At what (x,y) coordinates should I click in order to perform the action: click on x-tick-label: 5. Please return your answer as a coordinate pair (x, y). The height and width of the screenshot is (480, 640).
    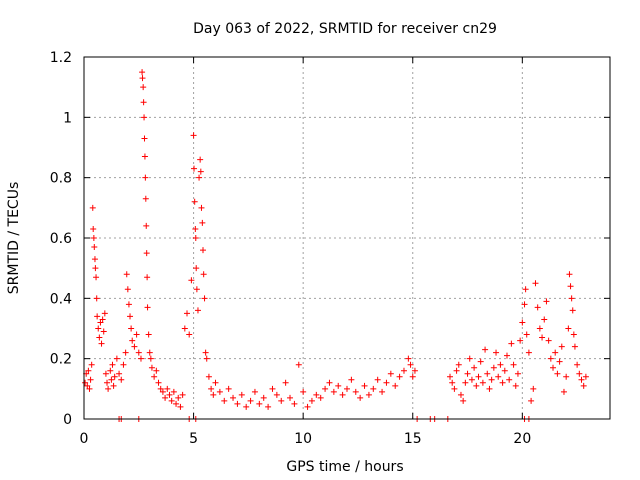
    Looking at the image, I should click on (193, 439).